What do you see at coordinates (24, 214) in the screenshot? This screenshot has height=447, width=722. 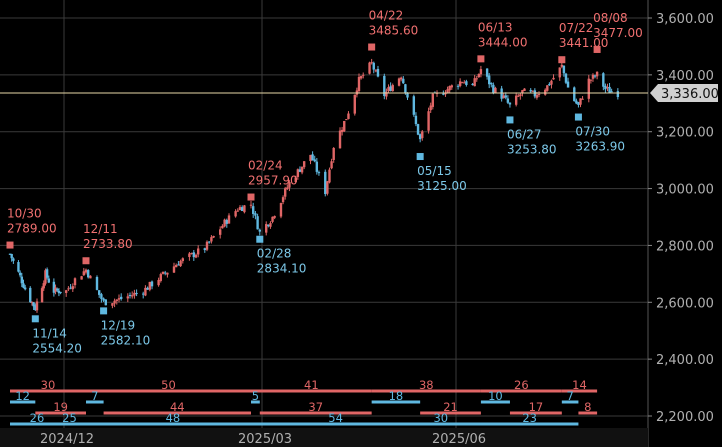 I see `annotation-date: 10/30` at bounding box center [24, 214].